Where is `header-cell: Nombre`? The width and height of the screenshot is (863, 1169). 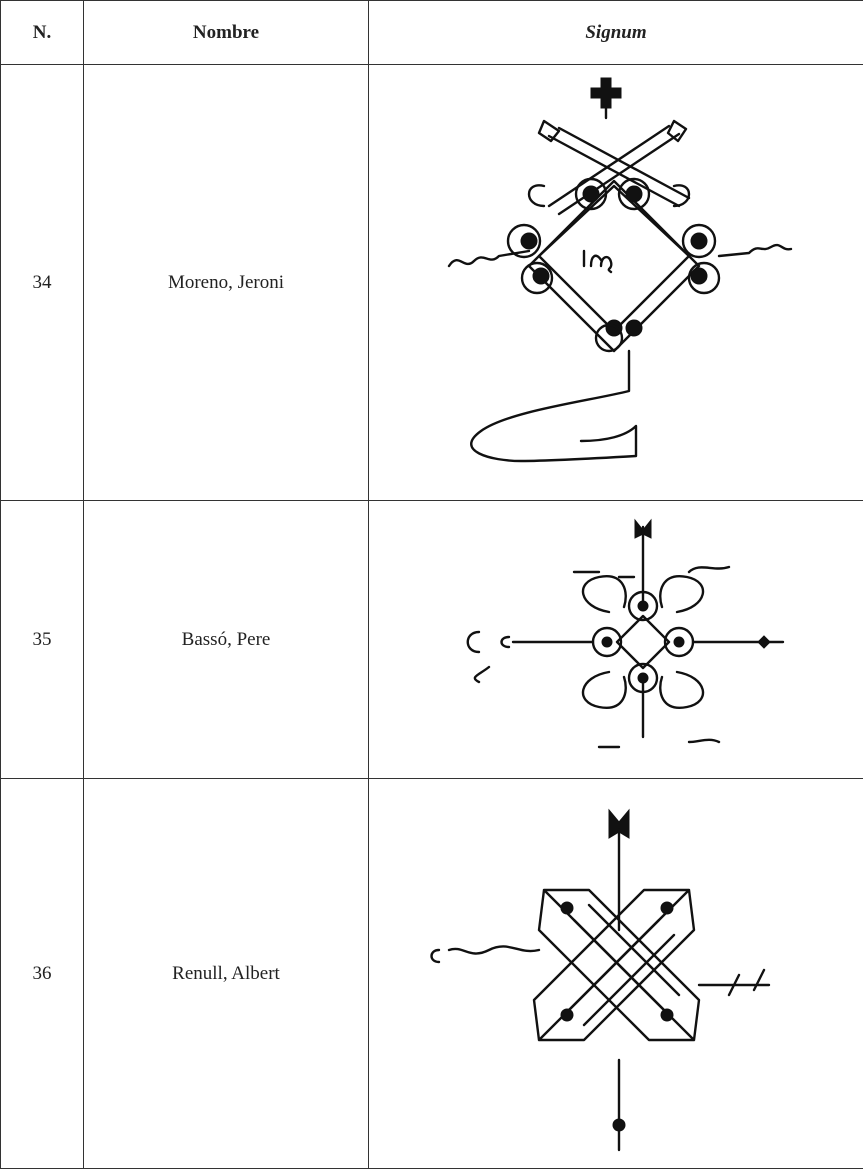 header-cell: Nombre is located at coordinates (226, 33).